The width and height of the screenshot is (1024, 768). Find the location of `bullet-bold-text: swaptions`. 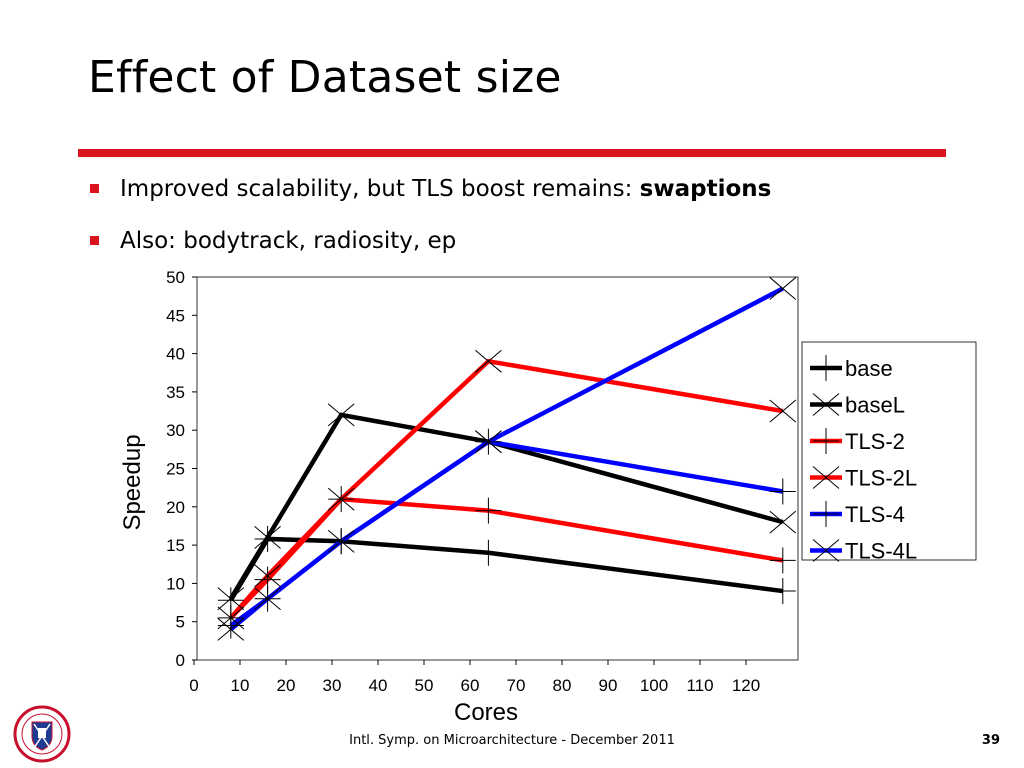

bullet-bold-text: swaptions is located at coordinates (705, 189).